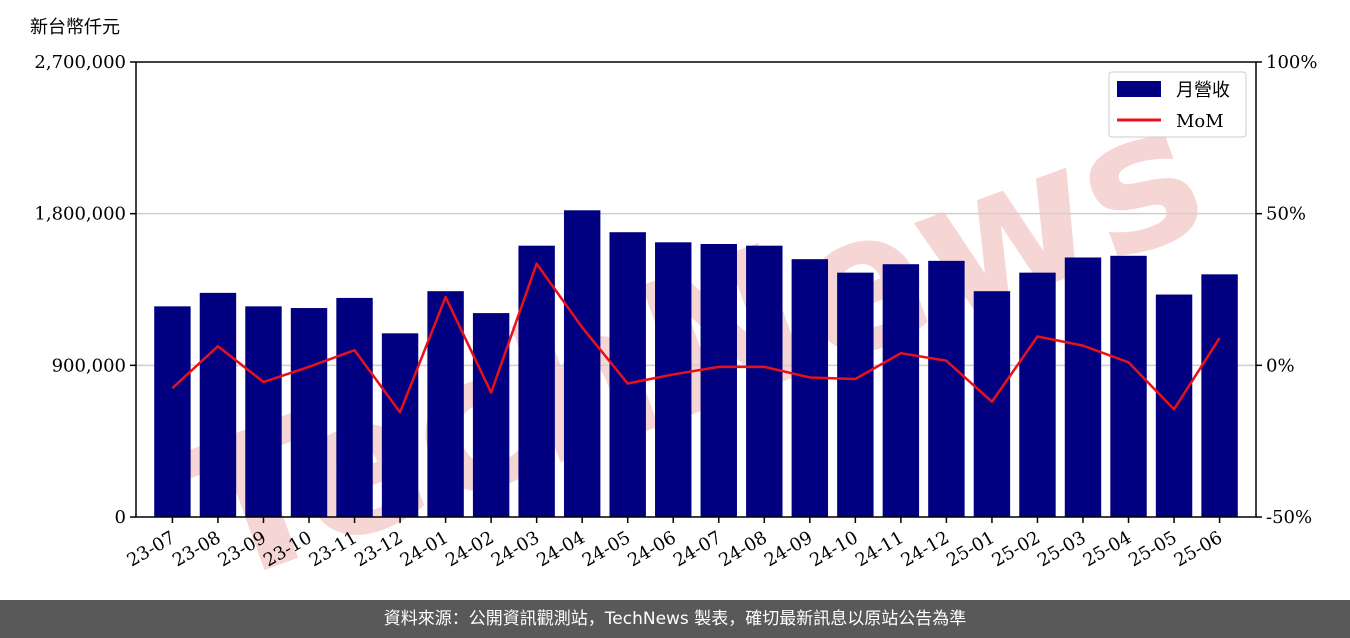 This screenshot has height=638, width=1350. Describe the element at coordinates (651, 549) in the screenshot. I see `x-tick-label: 24-06` at that location.